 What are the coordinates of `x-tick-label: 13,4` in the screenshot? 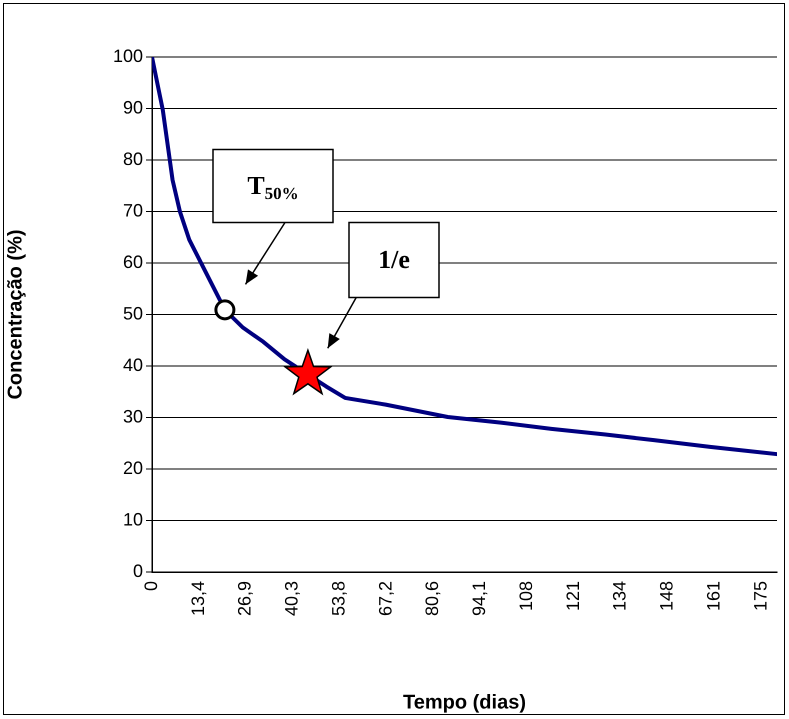 It's located at (198, 598).